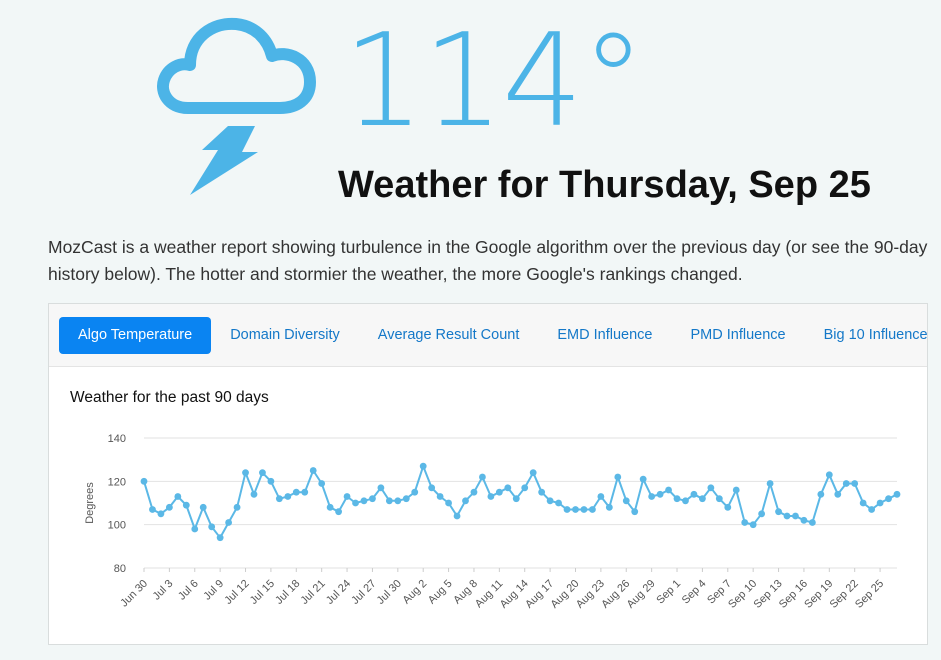 This screenshot has width=941, height=660. What do you see at coordinates (448, 334) in the screenshot?
I see `tab-average-result-count: Average Result Count` at bounding box center [448, 334].